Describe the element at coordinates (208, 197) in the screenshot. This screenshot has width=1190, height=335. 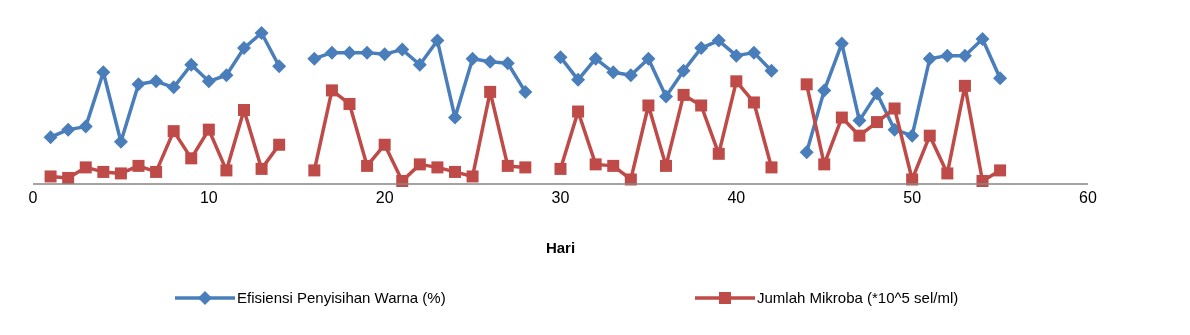
I see `x-tick-label: 10` at that location.